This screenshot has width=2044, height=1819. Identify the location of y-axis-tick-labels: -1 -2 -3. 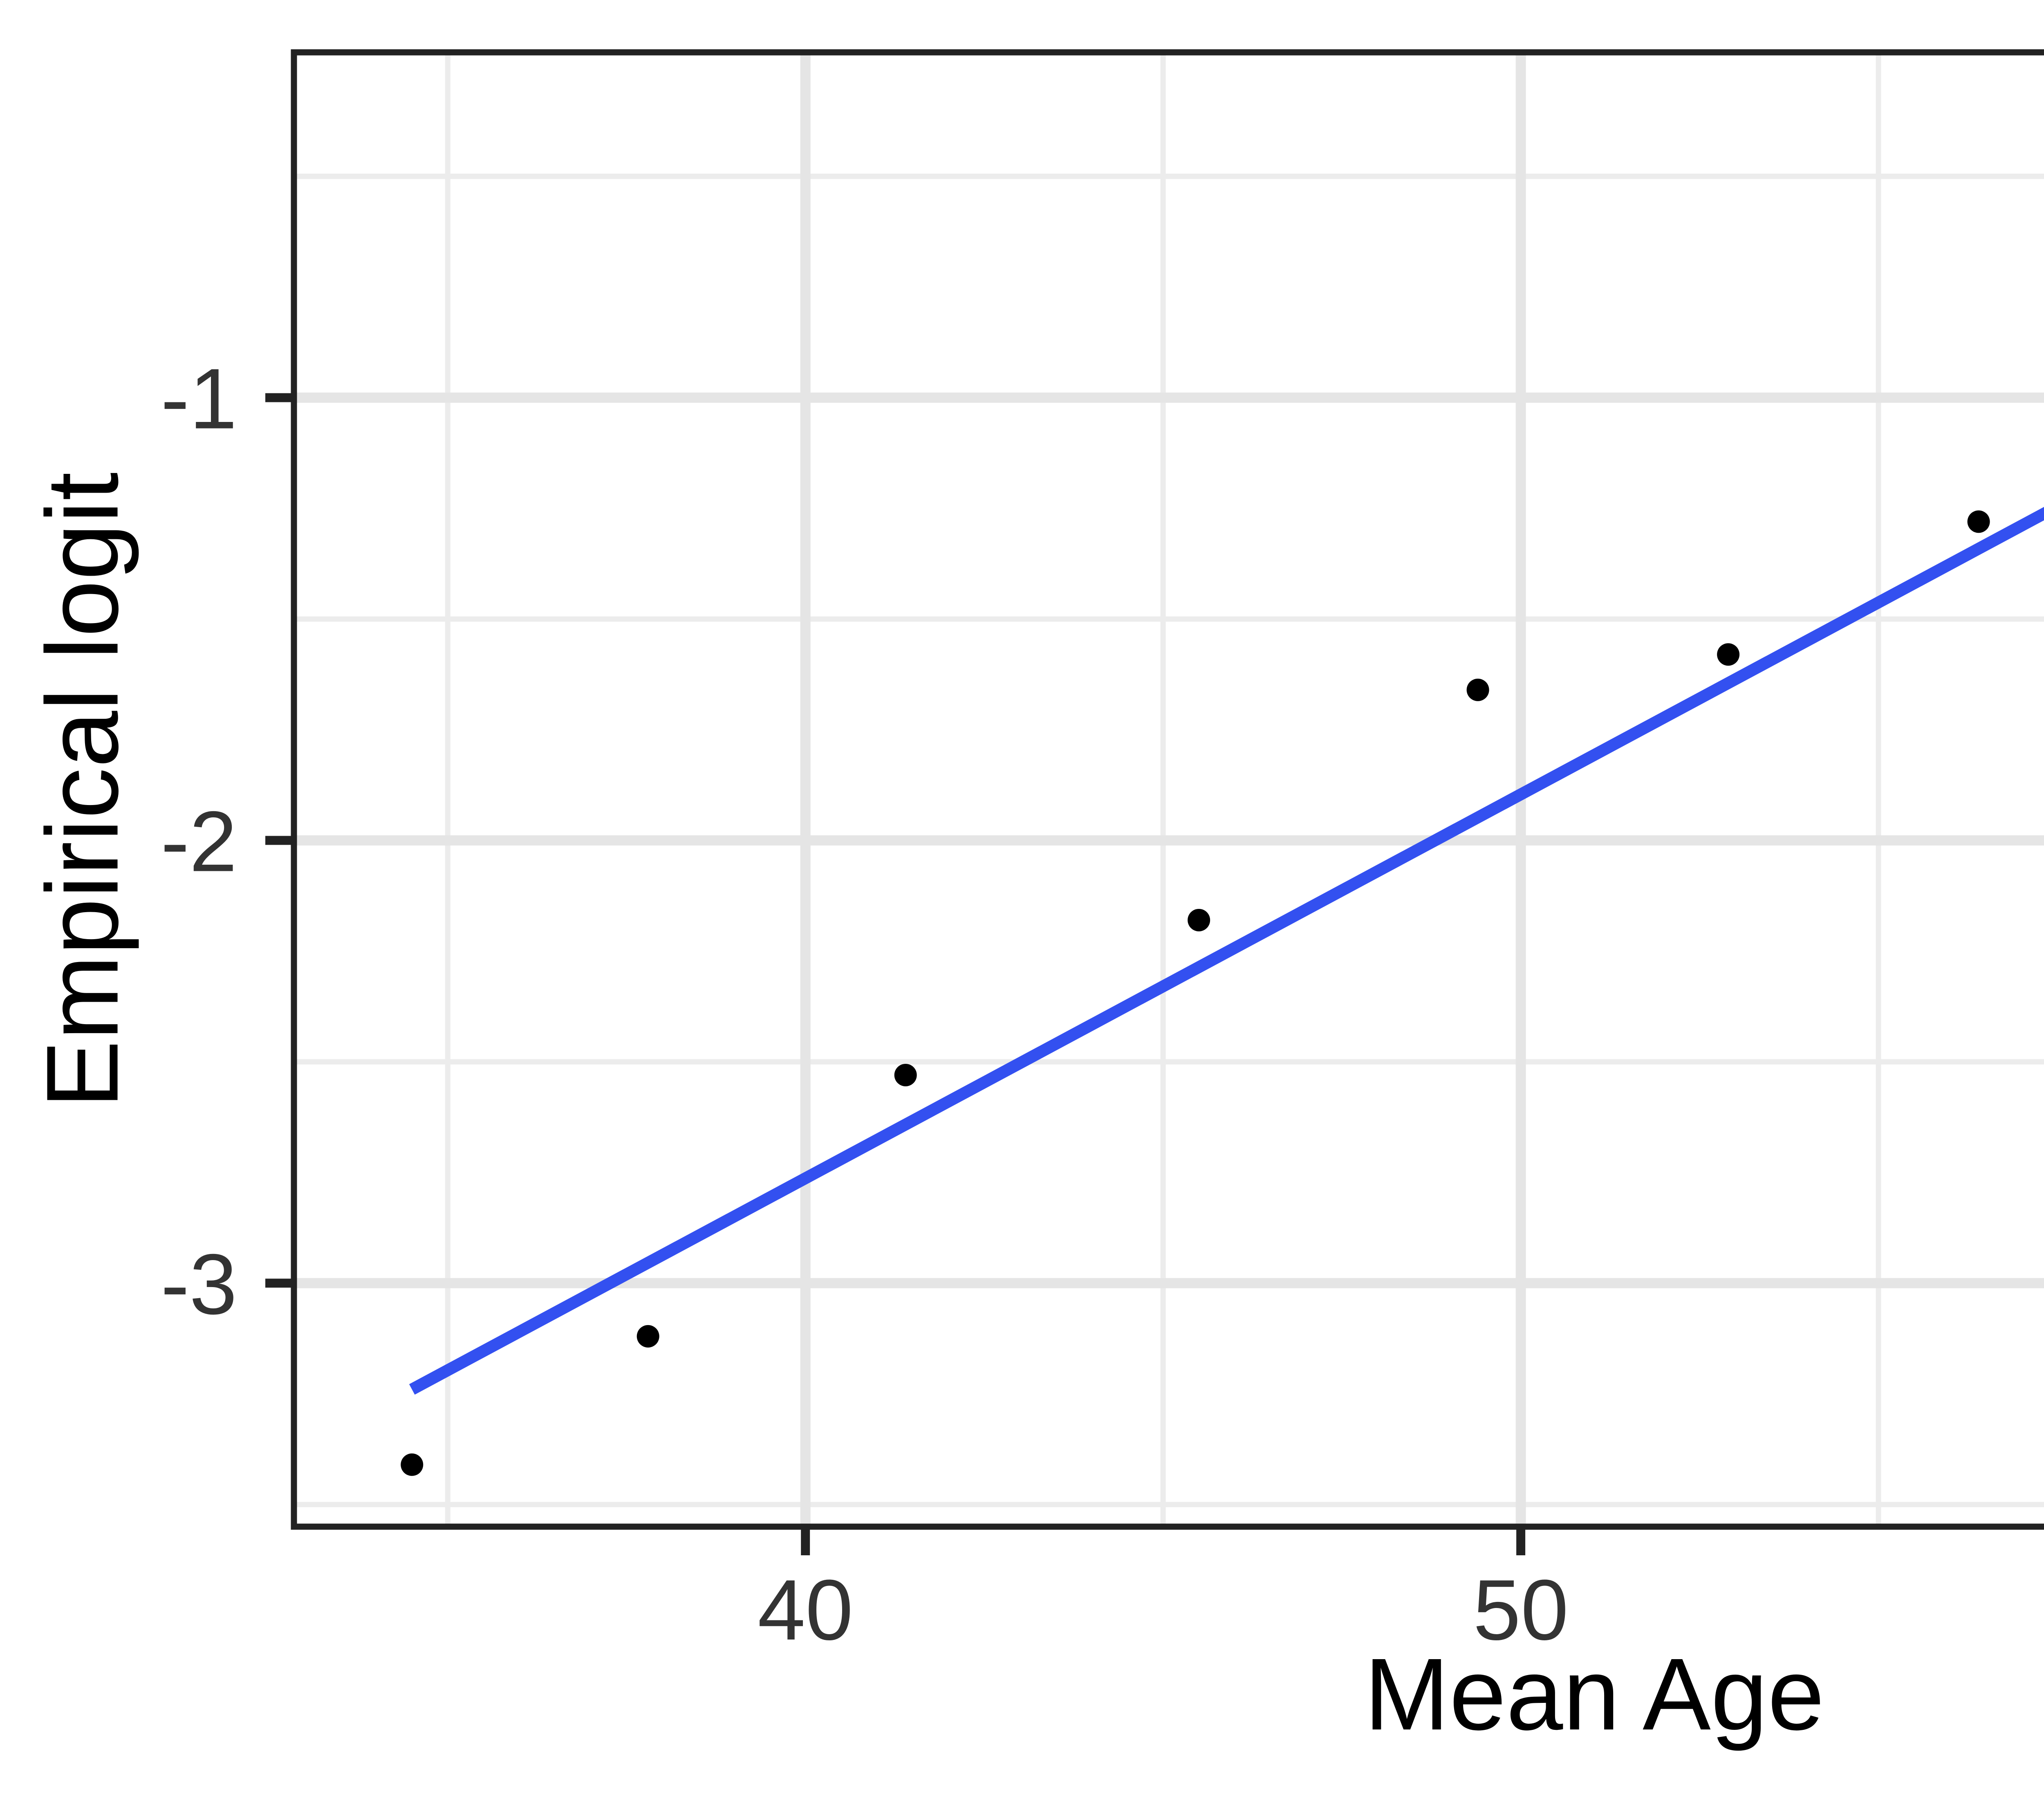
(199, 841).